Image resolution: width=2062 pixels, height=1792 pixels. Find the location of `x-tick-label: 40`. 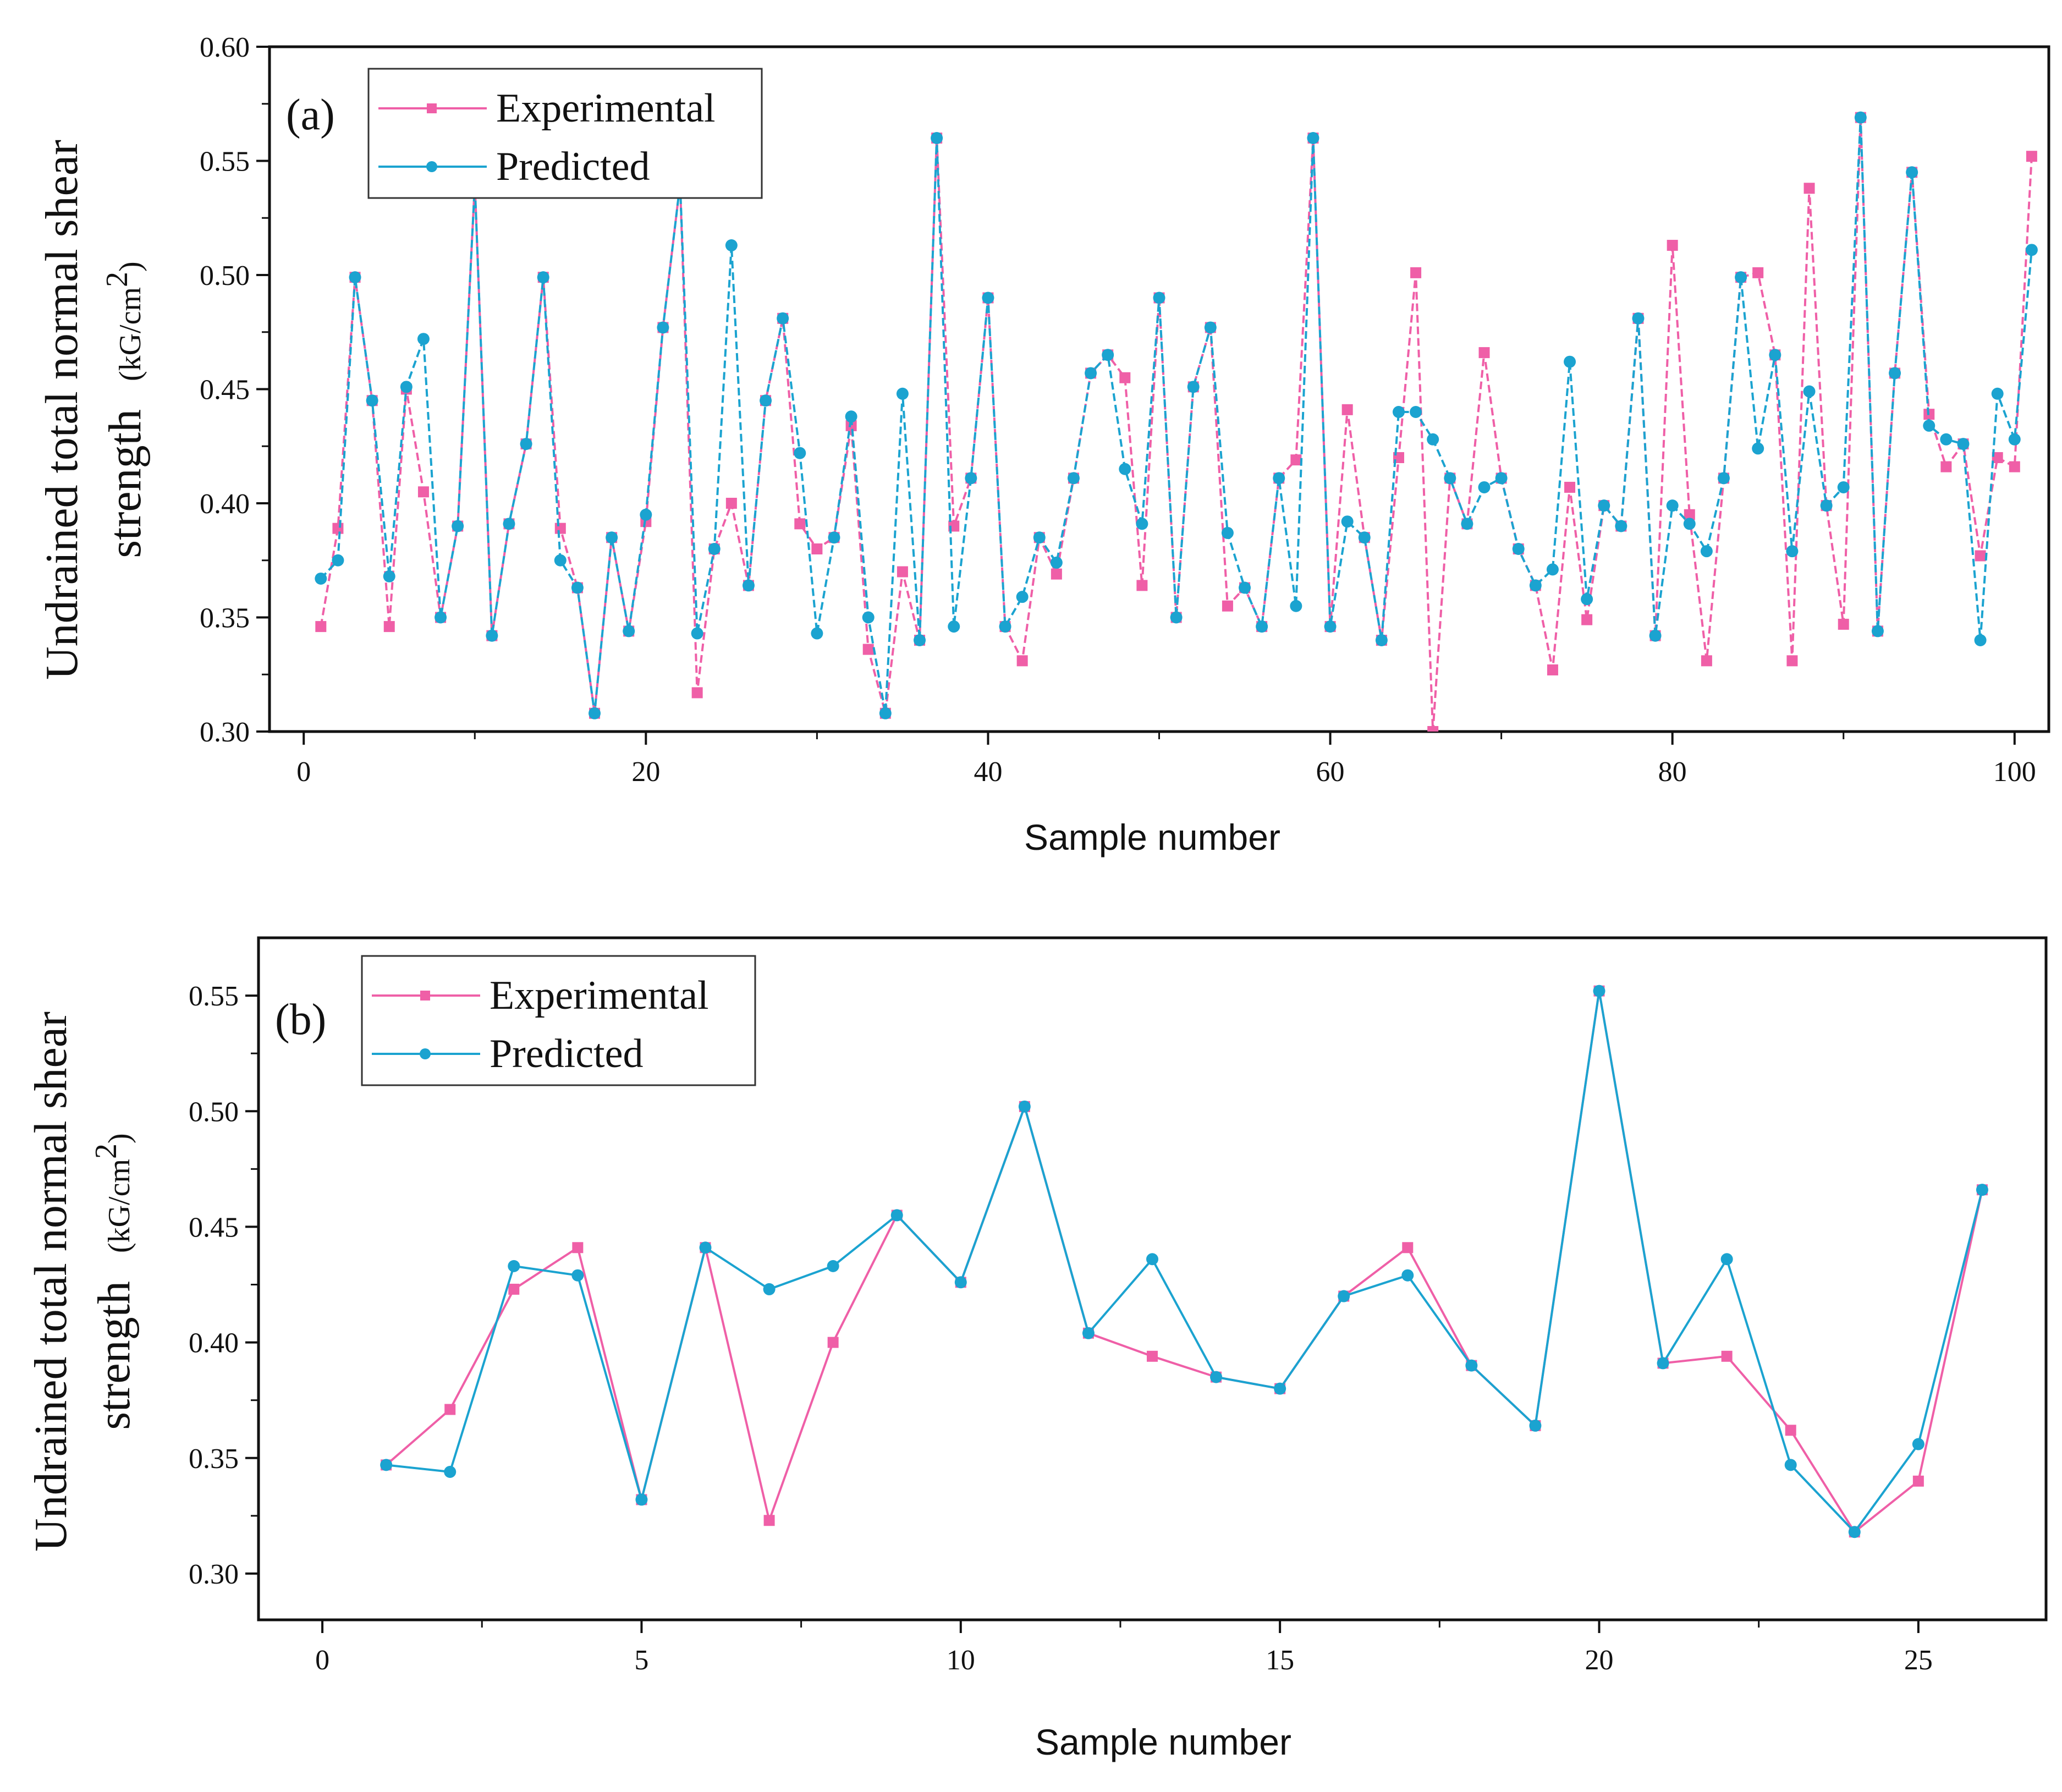

x-tick-label: 40 is located at coordinates (988, 772).